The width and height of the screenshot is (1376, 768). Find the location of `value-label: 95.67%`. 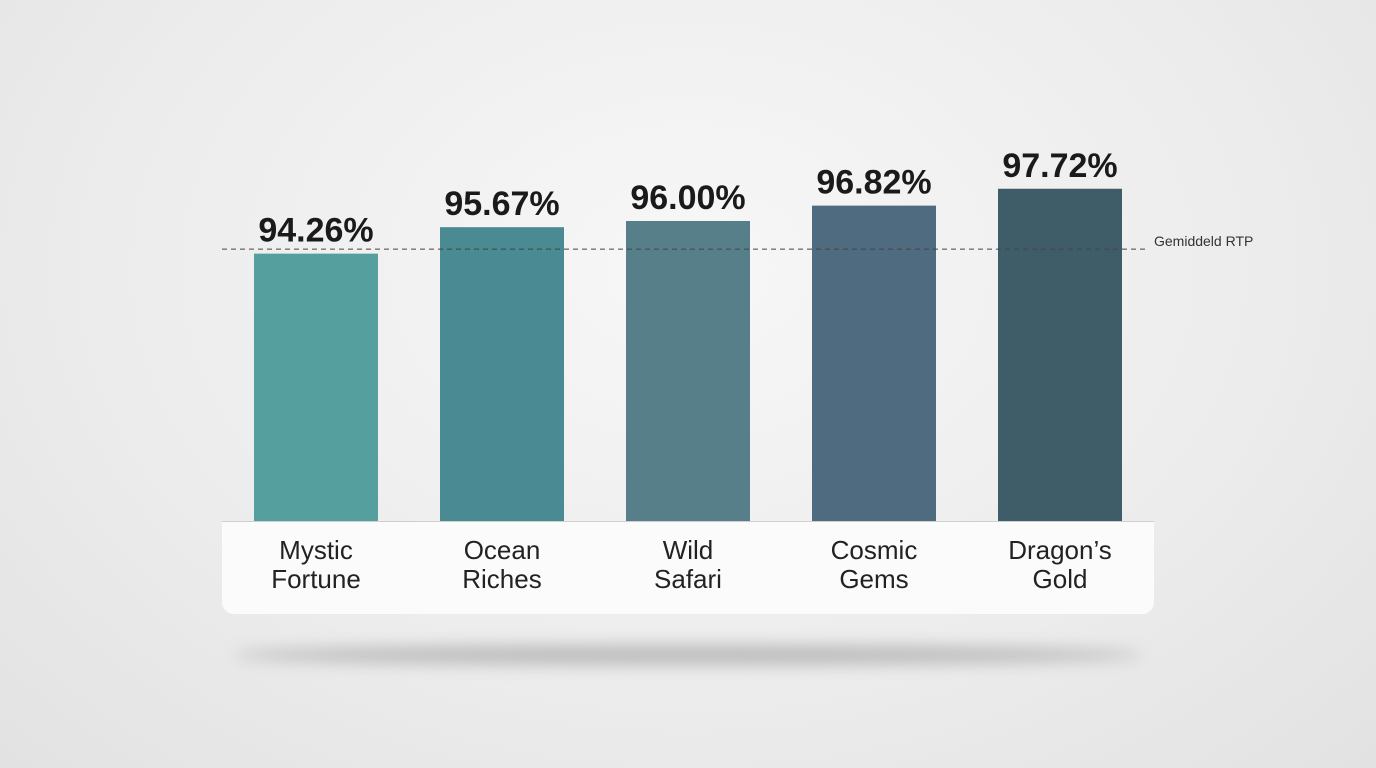

value-label: 95.67% is located at coordinates (501, 204).